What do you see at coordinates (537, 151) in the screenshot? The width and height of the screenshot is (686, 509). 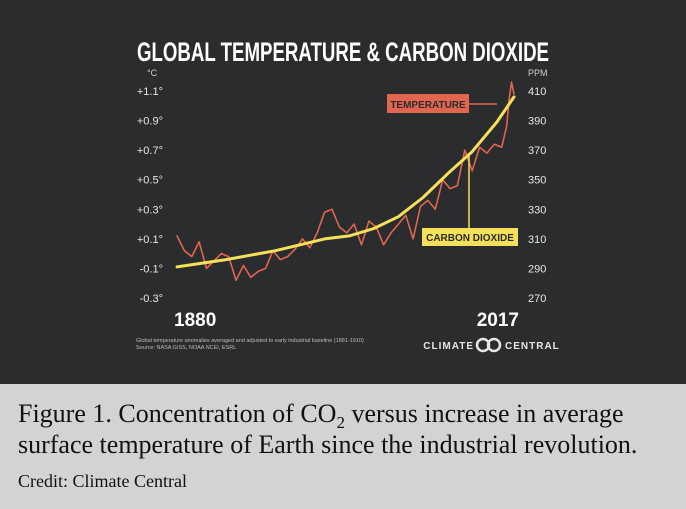 I see `right-tick-label: 370` at bounding box center [537, 151].